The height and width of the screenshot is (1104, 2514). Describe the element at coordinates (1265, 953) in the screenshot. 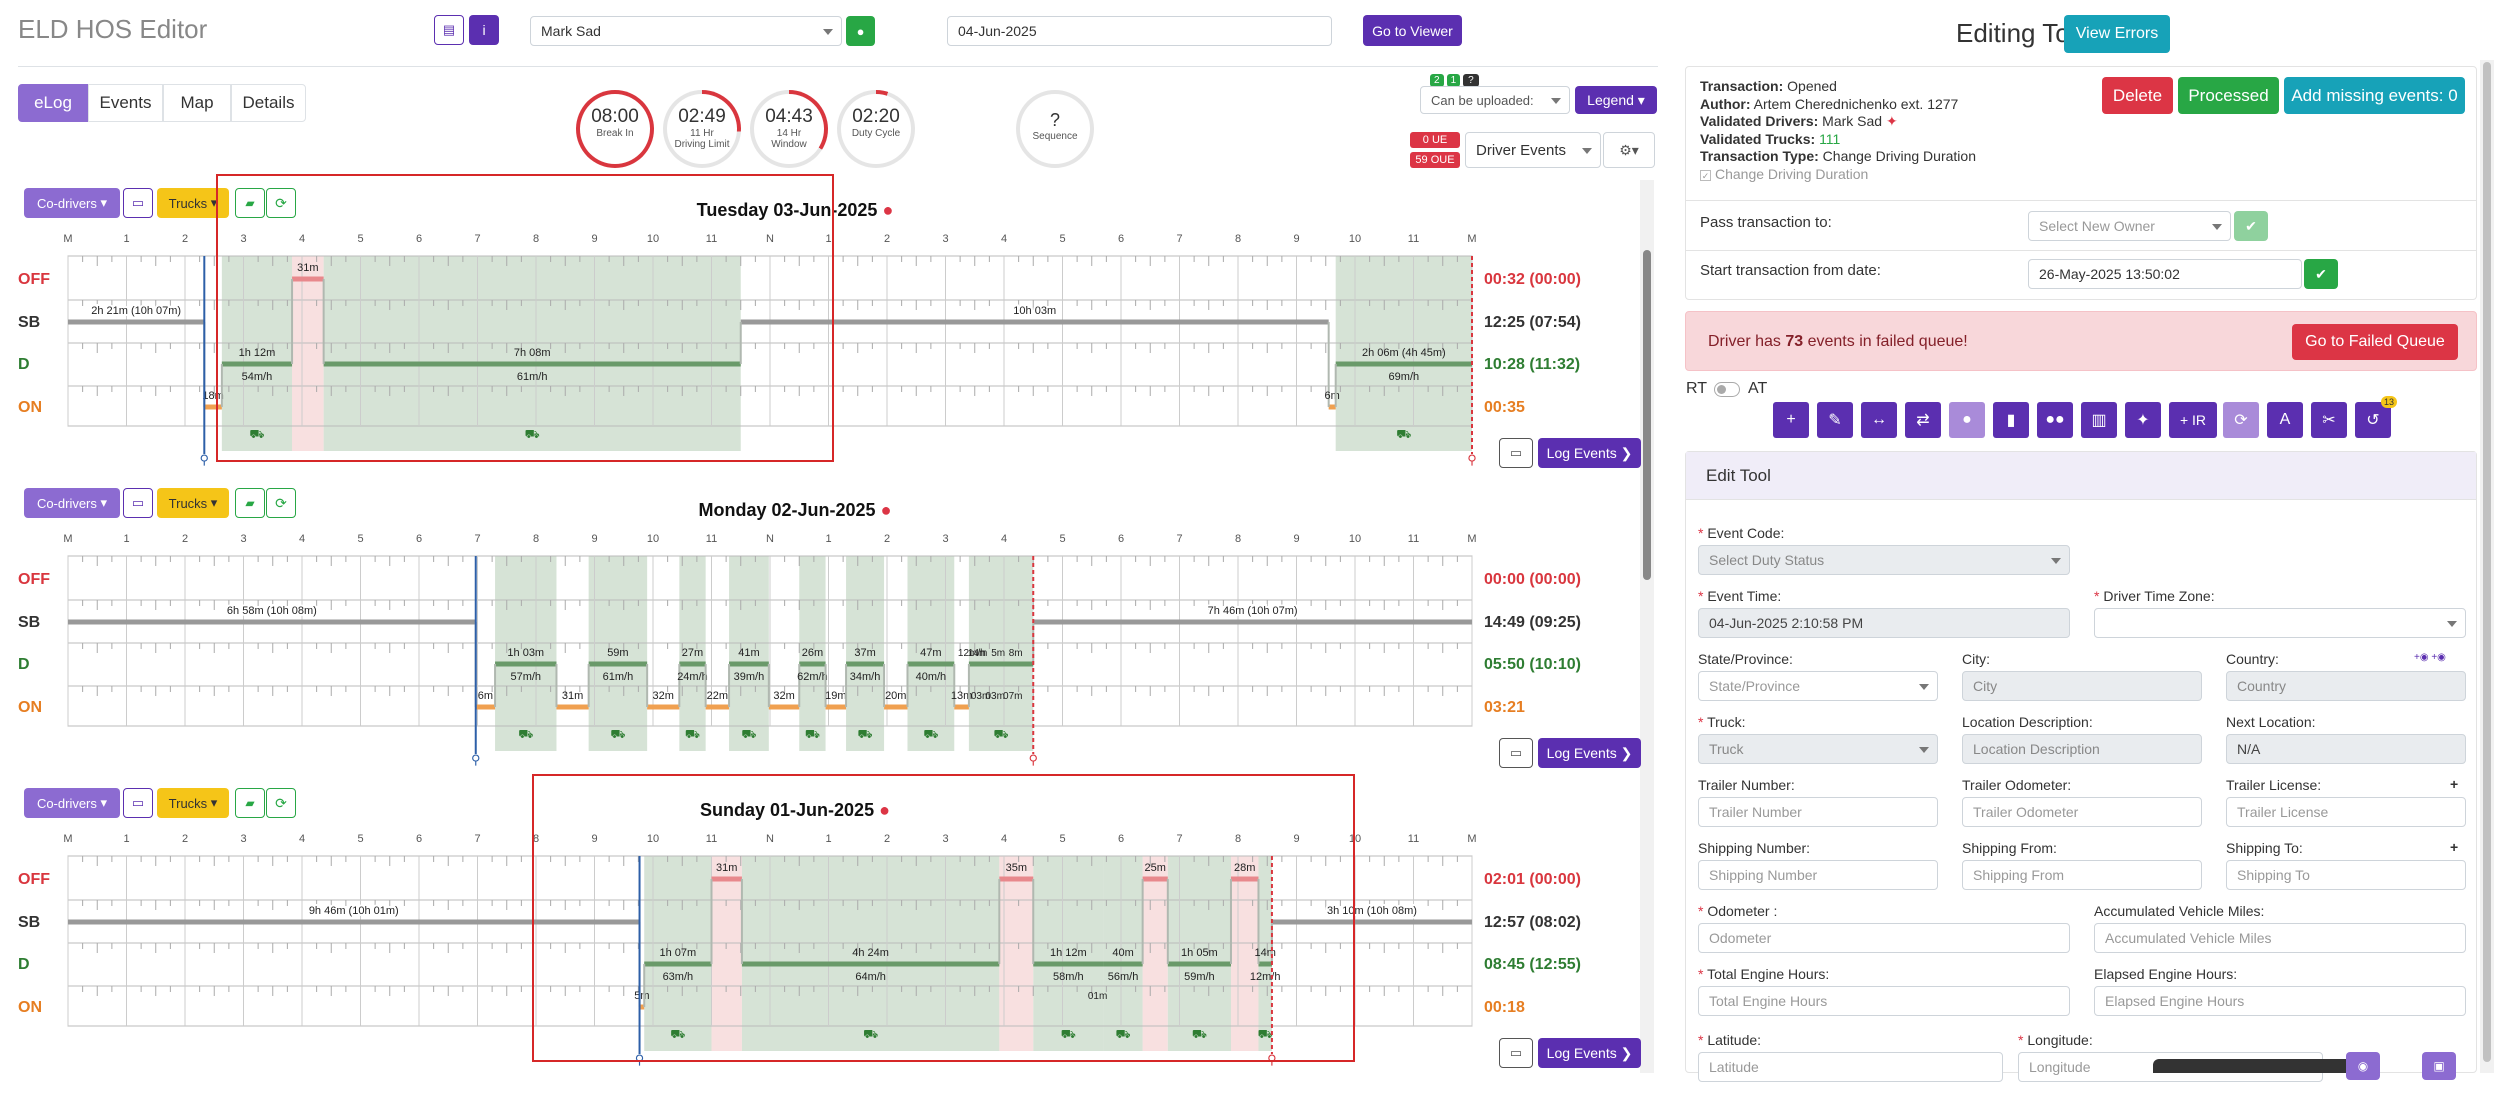

I see `driving-shade` at that location.